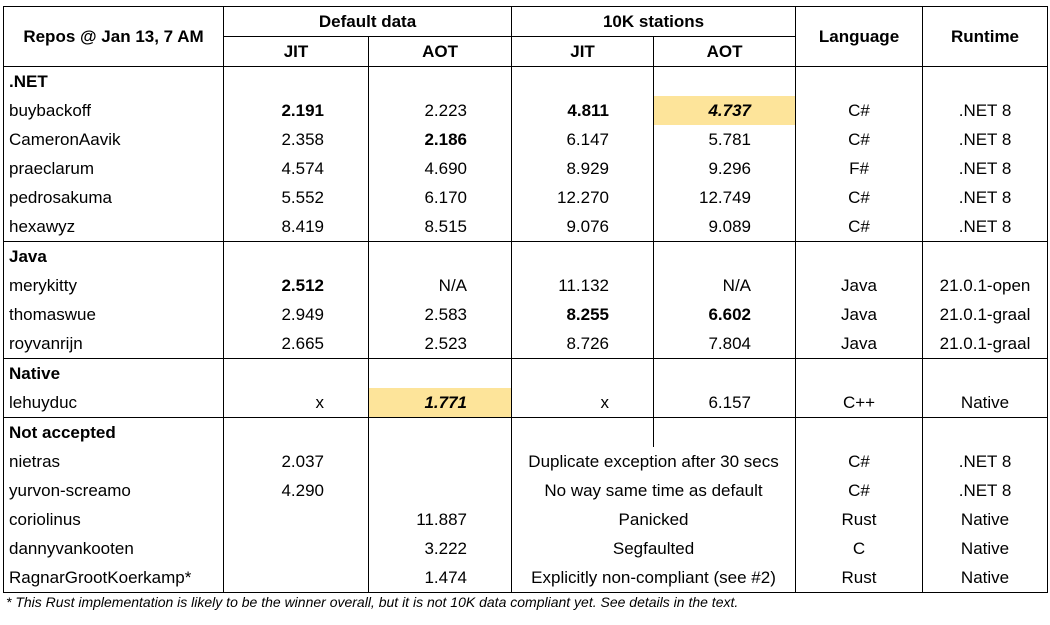 The height and width of the screenshot is (625, 1050). I want to click on repo-name: lehuyduc, so click(113, 403).